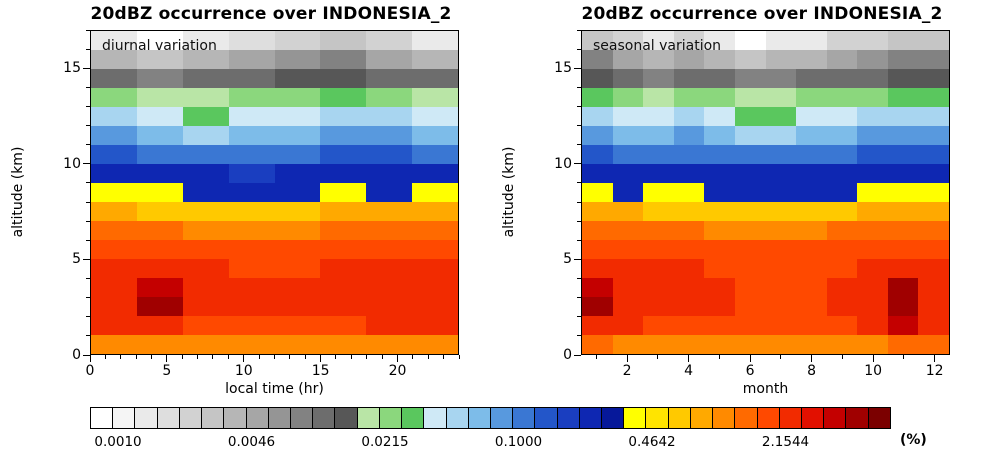  What do you see at coordinates (72, 163) in the screenshot?
I see `y-tick-label: 10` at bounding box center [72, 163].